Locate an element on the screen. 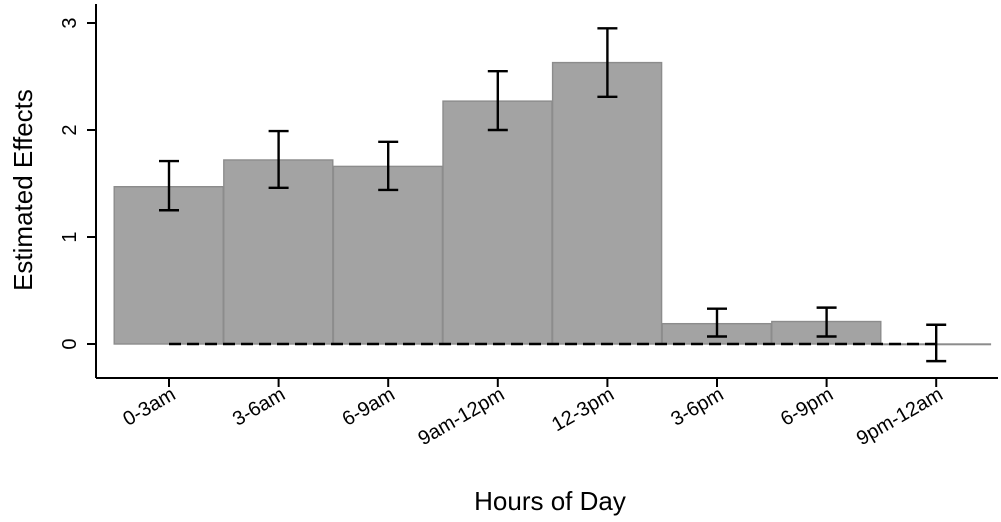 This screenshot has height=522, width=1001. y-tick-label-2: 2 is located at coordinates (70, 129).